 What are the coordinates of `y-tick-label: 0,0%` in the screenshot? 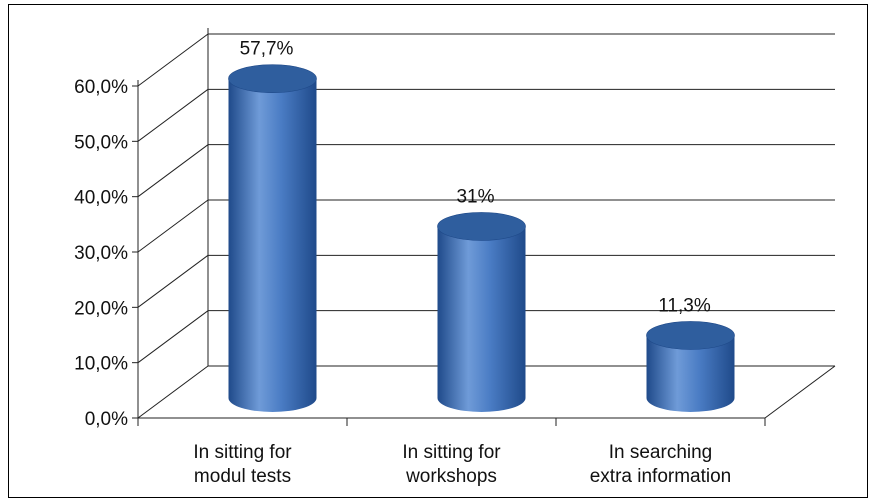 It's located at (106, 419).